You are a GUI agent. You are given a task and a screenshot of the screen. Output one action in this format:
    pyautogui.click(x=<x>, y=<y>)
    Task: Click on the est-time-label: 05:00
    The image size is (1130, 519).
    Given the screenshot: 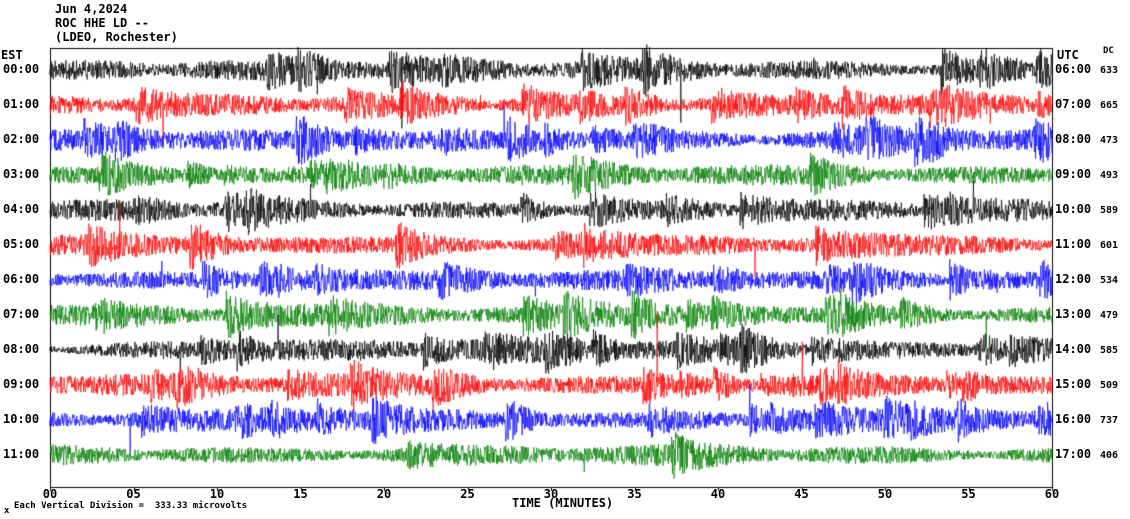 What is the action you would take?
    pyautogui.click(x=21, y=244)
    